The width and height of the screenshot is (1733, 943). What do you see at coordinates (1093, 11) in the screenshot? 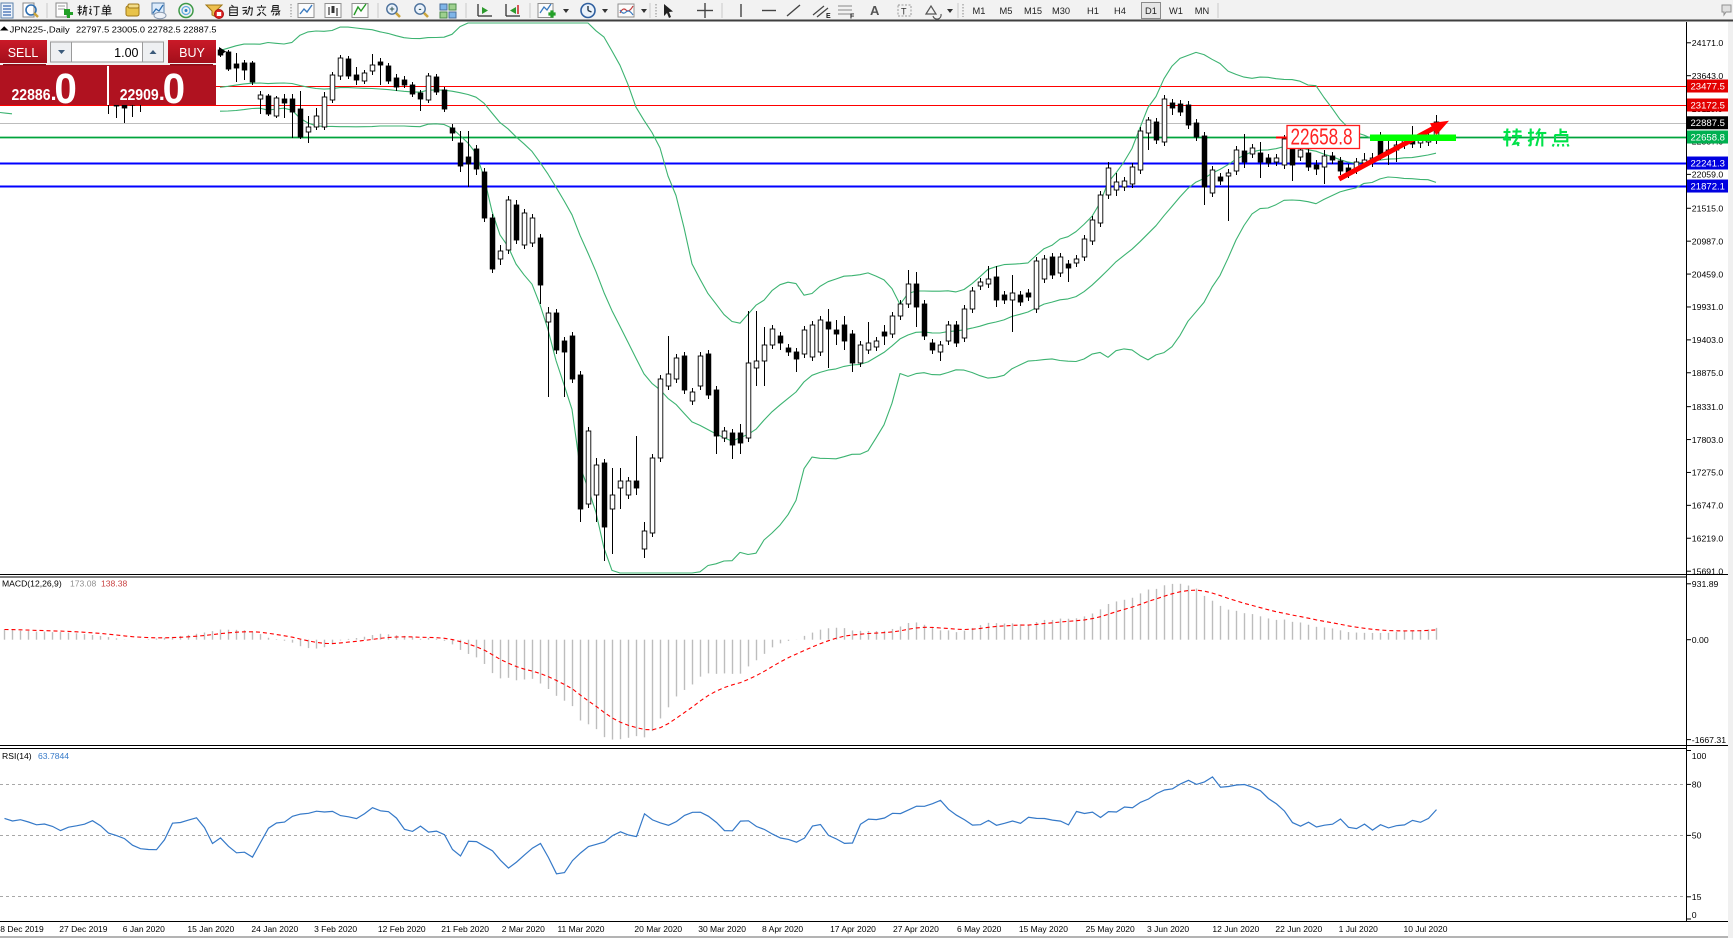
I see `svg-text: H1` at bounding box center [1093, 11].